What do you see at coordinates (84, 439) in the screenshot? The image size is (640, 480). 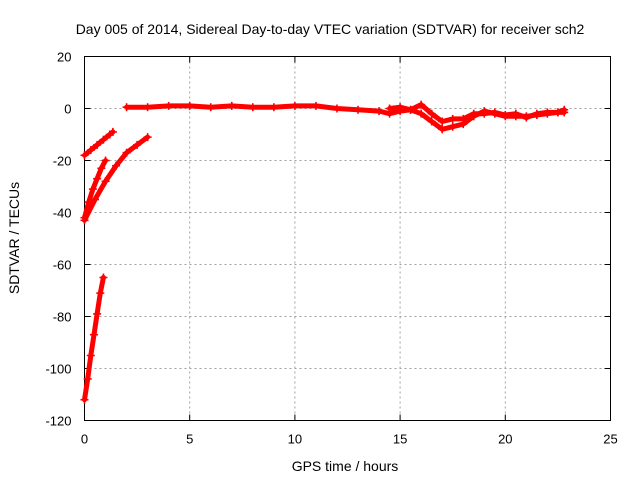 I see `x-tick-label: 0` at bounding box center [84, 439].